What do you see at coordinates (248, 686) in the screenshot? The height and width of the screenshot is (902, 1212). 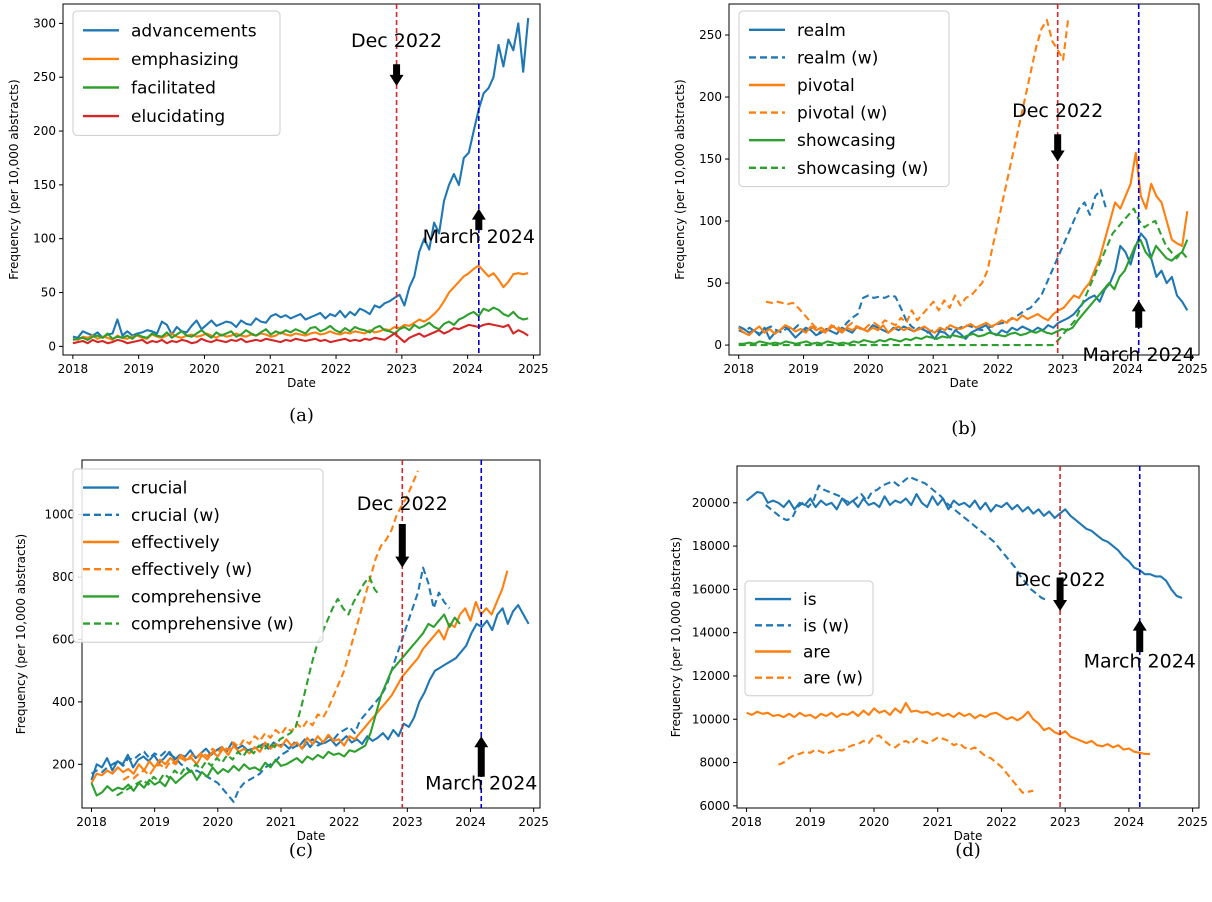 I see `series-line-comprehensive-w-` at bounding box center [248, 686].